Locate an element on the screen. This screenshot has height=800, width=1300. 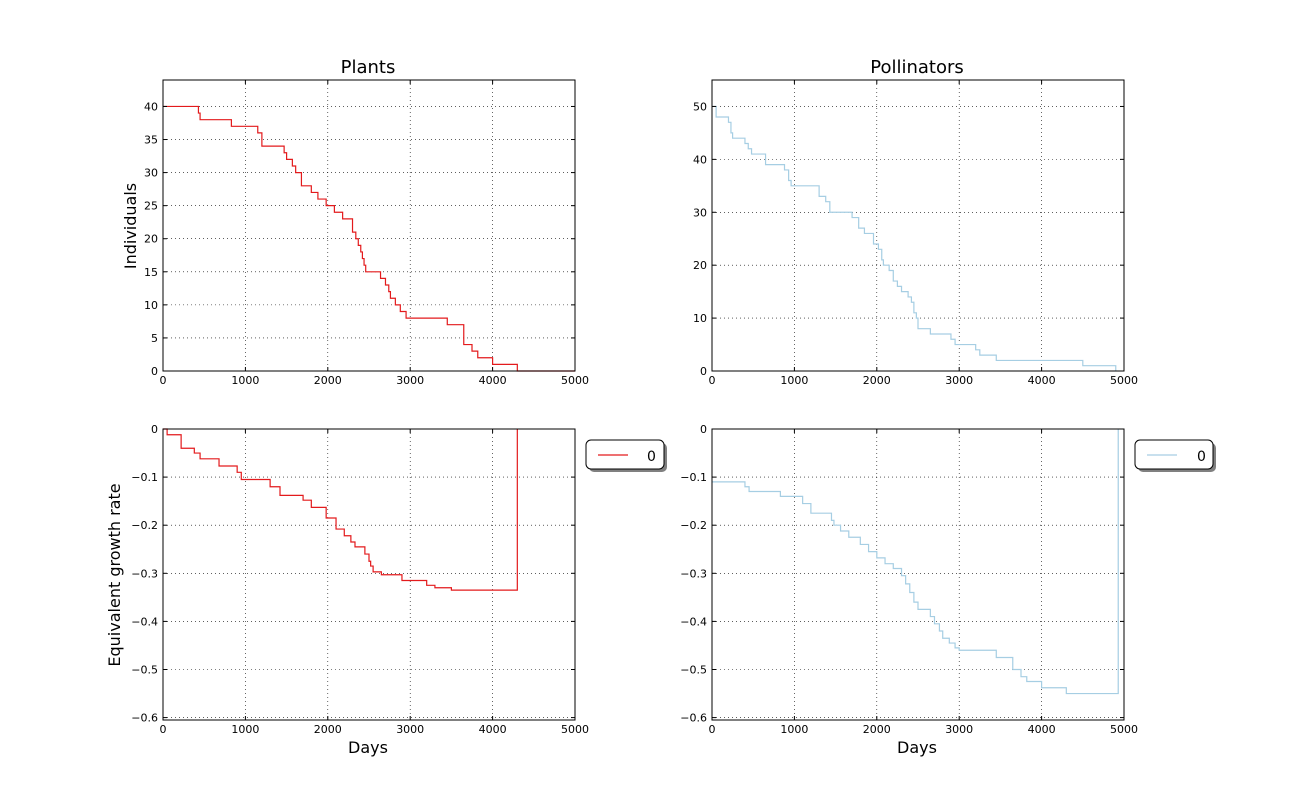
y-tick-label: 35 is located at coordinates (151, 140).